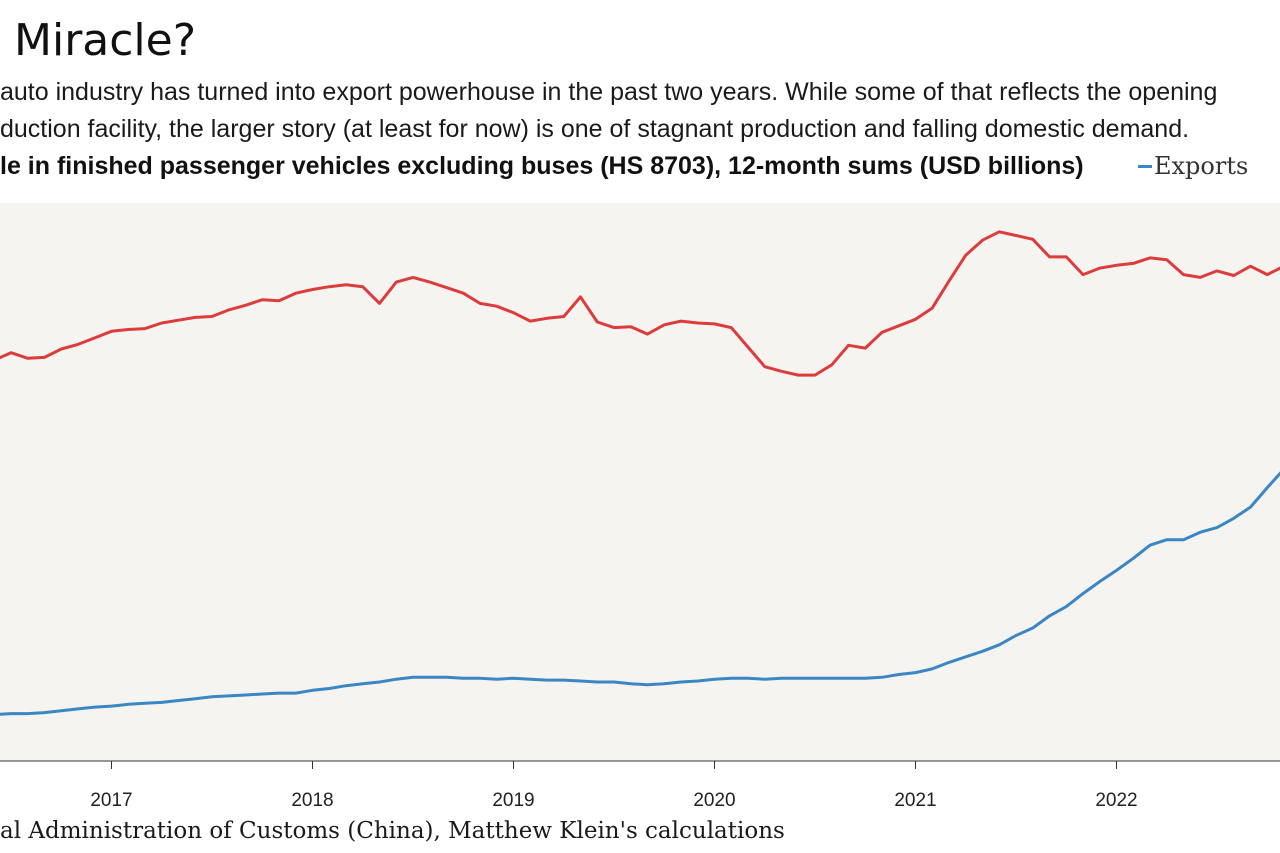 The width and height of the screenshot is (1280, 853). I want to click on legend-exports-label: Exports, so click(1201, 166).